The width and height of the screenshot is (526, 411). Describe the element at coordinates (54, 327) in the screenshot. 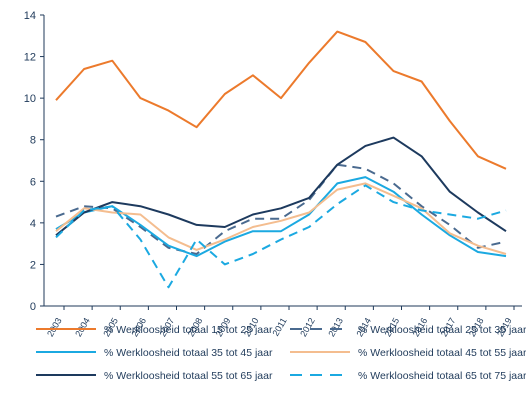

I see `x-tick-label: 2003` at that location.